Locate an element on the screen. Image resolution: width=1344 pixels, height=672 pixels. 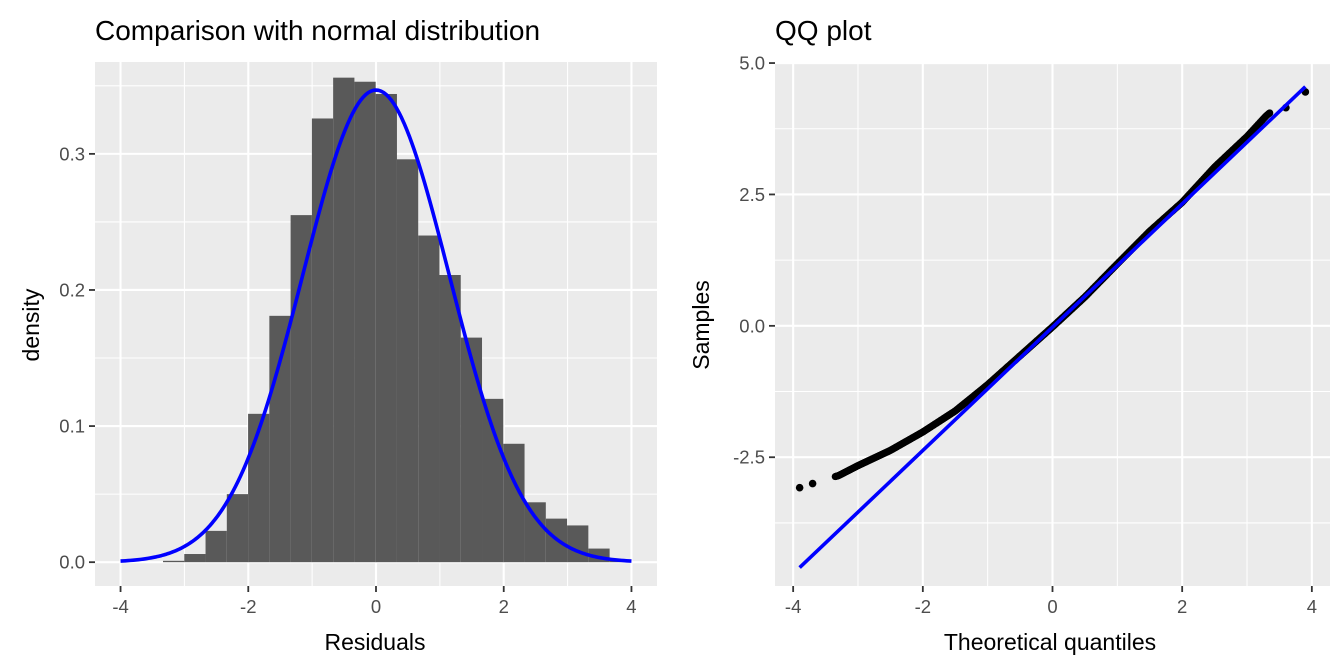
histogram-x-tick-label: -4 is located at coordinates (120, 606).